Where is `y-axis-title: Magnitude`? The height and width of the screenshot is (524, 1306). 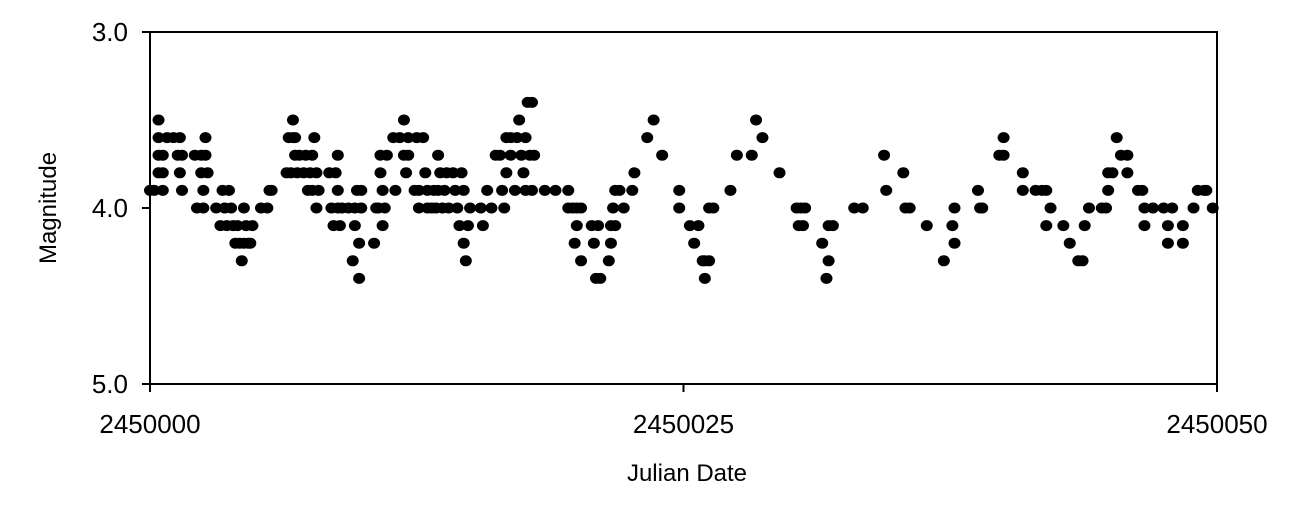
y-axis-title: Magnitude is located at coordinates (48, 208).